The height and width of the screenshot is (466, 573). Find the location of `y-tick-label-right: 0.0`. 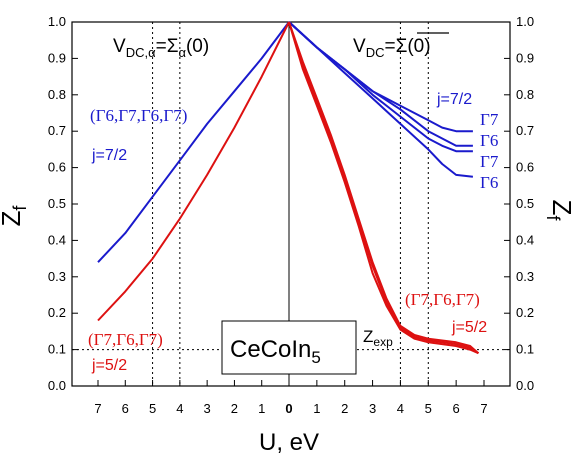

y-tick-label-right: 0.0 is located at coordinates (525, 385).